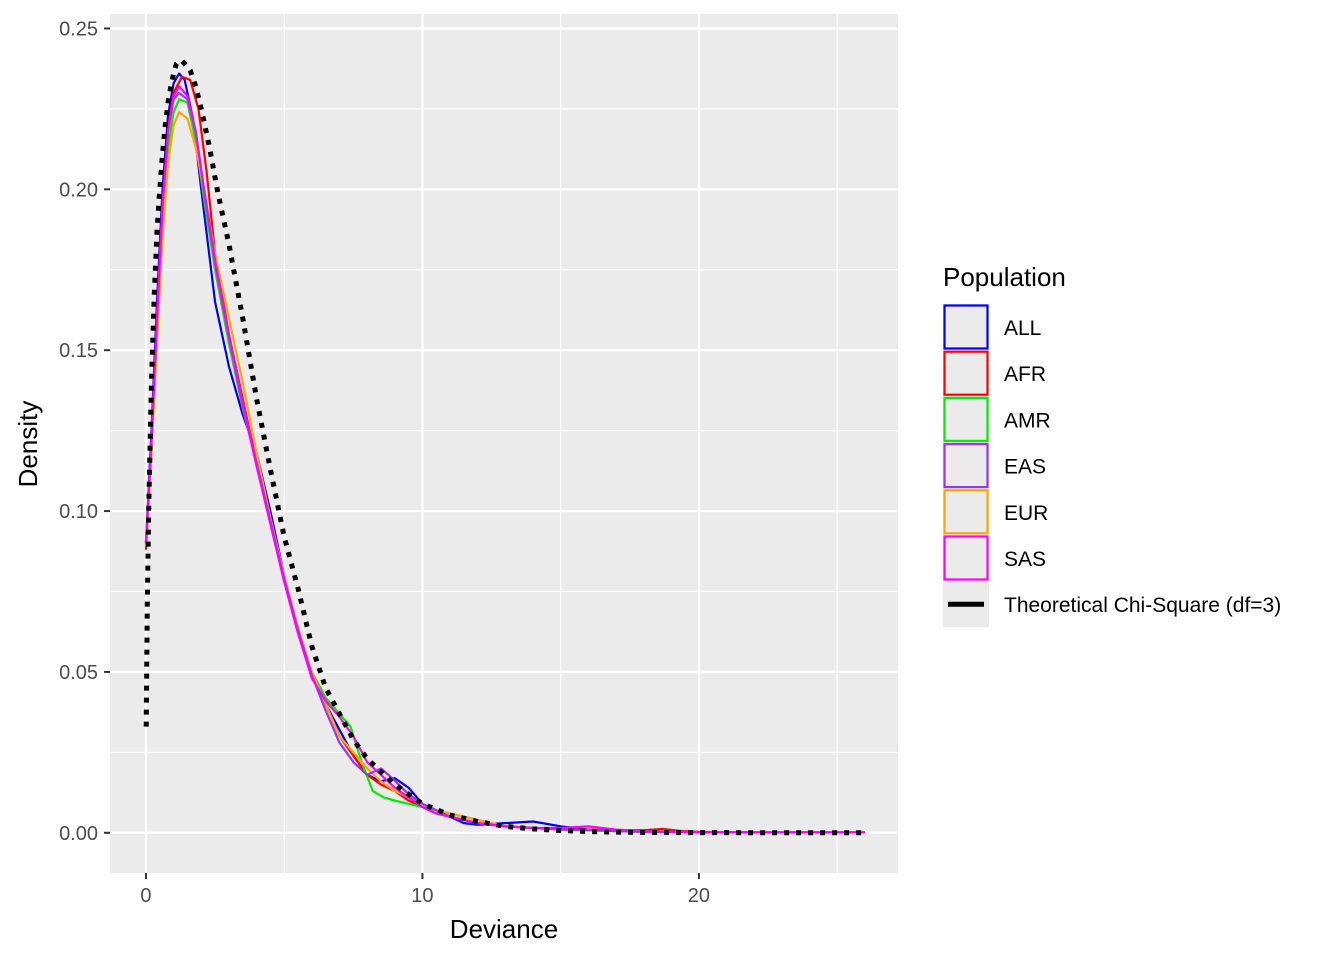  What do you see at coordinates (1025, 374) in the screenshot?
I see `legend-label: AFR` at bounding box center [1025, 374].